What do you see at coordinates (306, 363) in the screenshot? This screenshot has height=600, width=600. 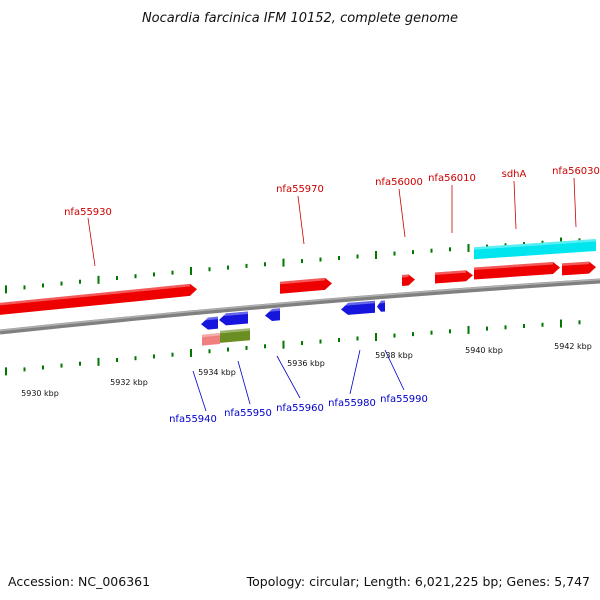 I see `kbp-tick-label: 5936 kbp` at bounding box center [306, 363].